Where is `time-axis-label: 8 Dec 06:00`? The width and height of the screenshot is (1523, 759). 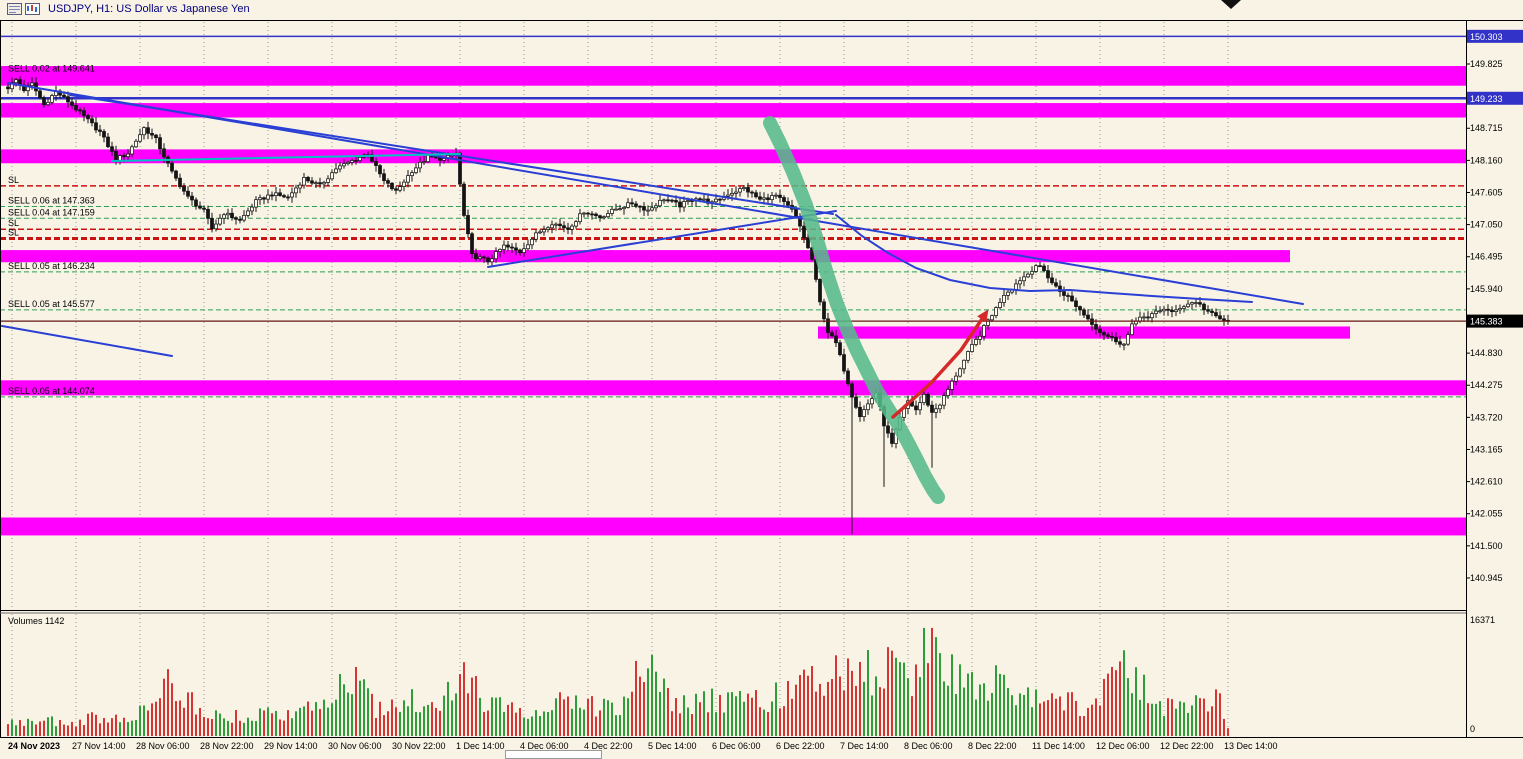 time-axis-label: 8 Dec 06:00 is located at coordinates (928, 746).